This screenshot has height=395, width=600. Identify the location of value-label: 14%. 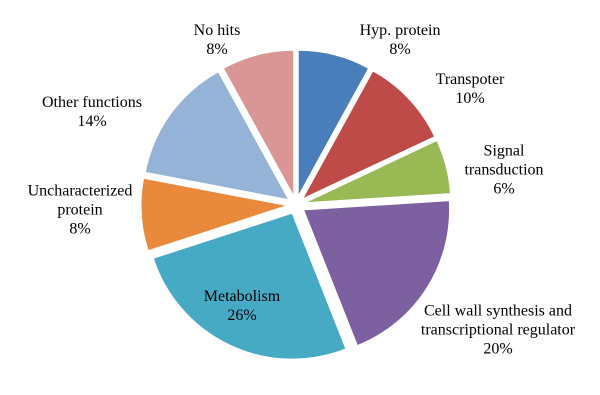
(92, 121).